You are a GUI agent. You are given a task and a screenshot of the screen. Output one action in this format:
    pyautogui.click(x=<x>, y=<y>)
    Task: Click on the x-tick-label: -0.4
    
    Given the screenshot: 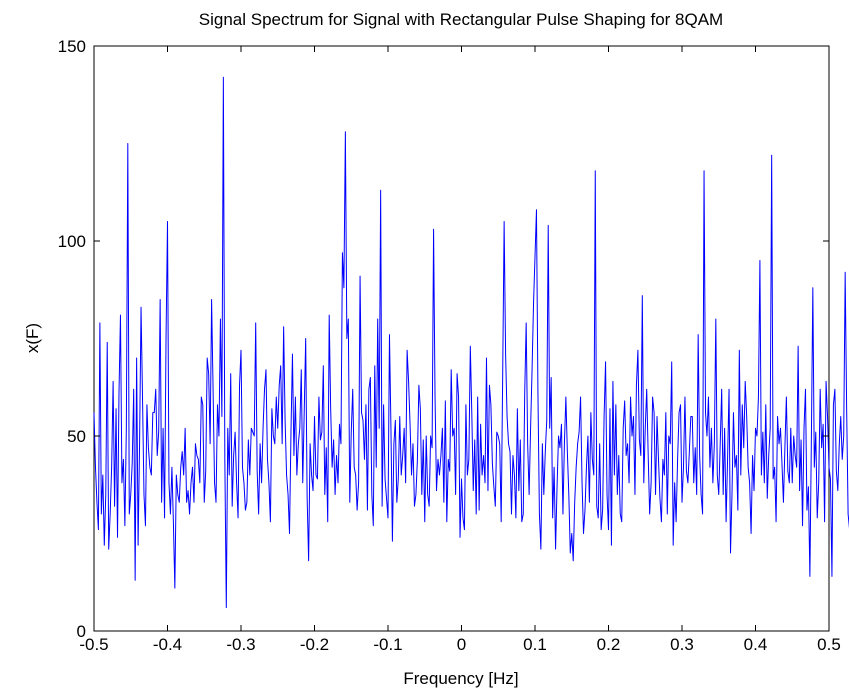 What is the action you would take?
    pyautogui.click(x=167, y=644)
    